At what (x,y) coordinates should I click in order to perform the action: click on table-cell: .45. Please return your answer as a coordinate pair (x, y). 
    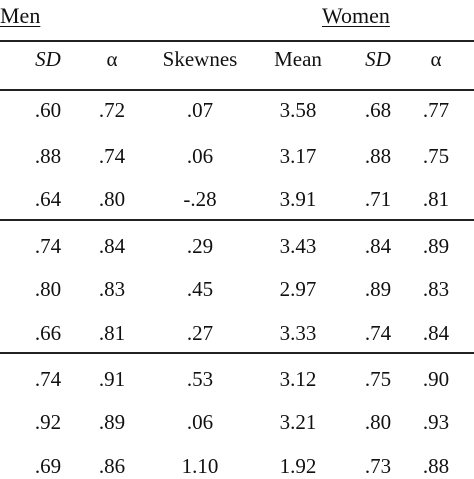
    Looking at the image, I should click on (200, 289).